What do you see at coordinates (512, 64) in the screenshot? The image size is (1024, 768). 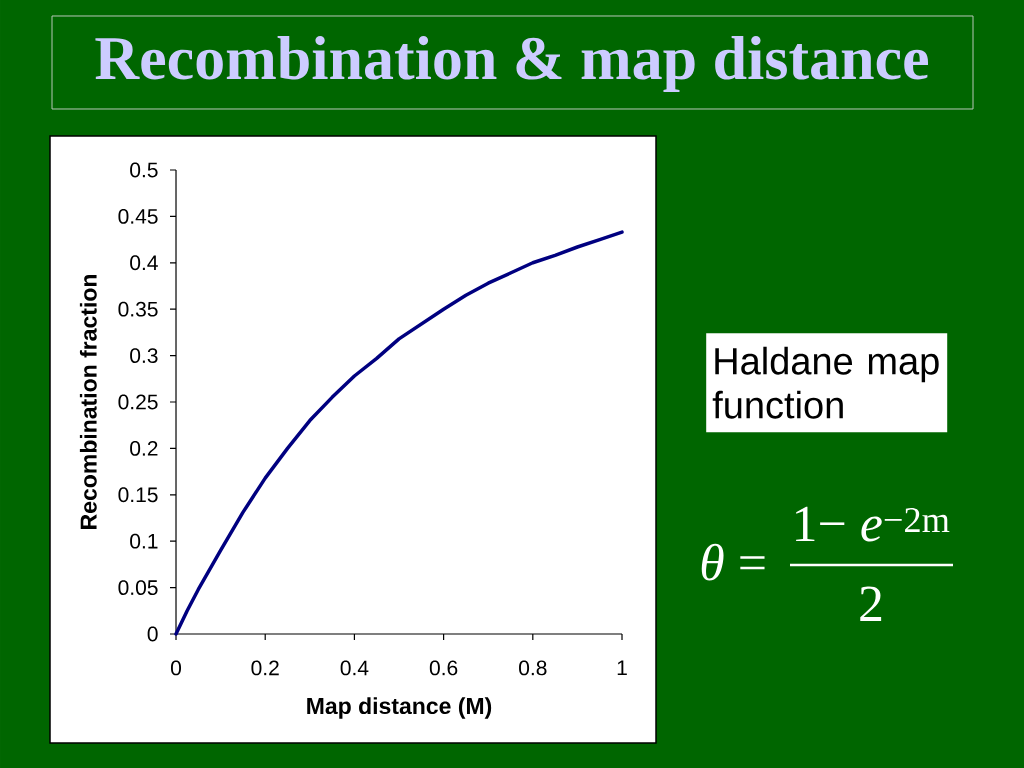 I see `chart-title: Recombination & map distance` at bounding box center [512, 64].